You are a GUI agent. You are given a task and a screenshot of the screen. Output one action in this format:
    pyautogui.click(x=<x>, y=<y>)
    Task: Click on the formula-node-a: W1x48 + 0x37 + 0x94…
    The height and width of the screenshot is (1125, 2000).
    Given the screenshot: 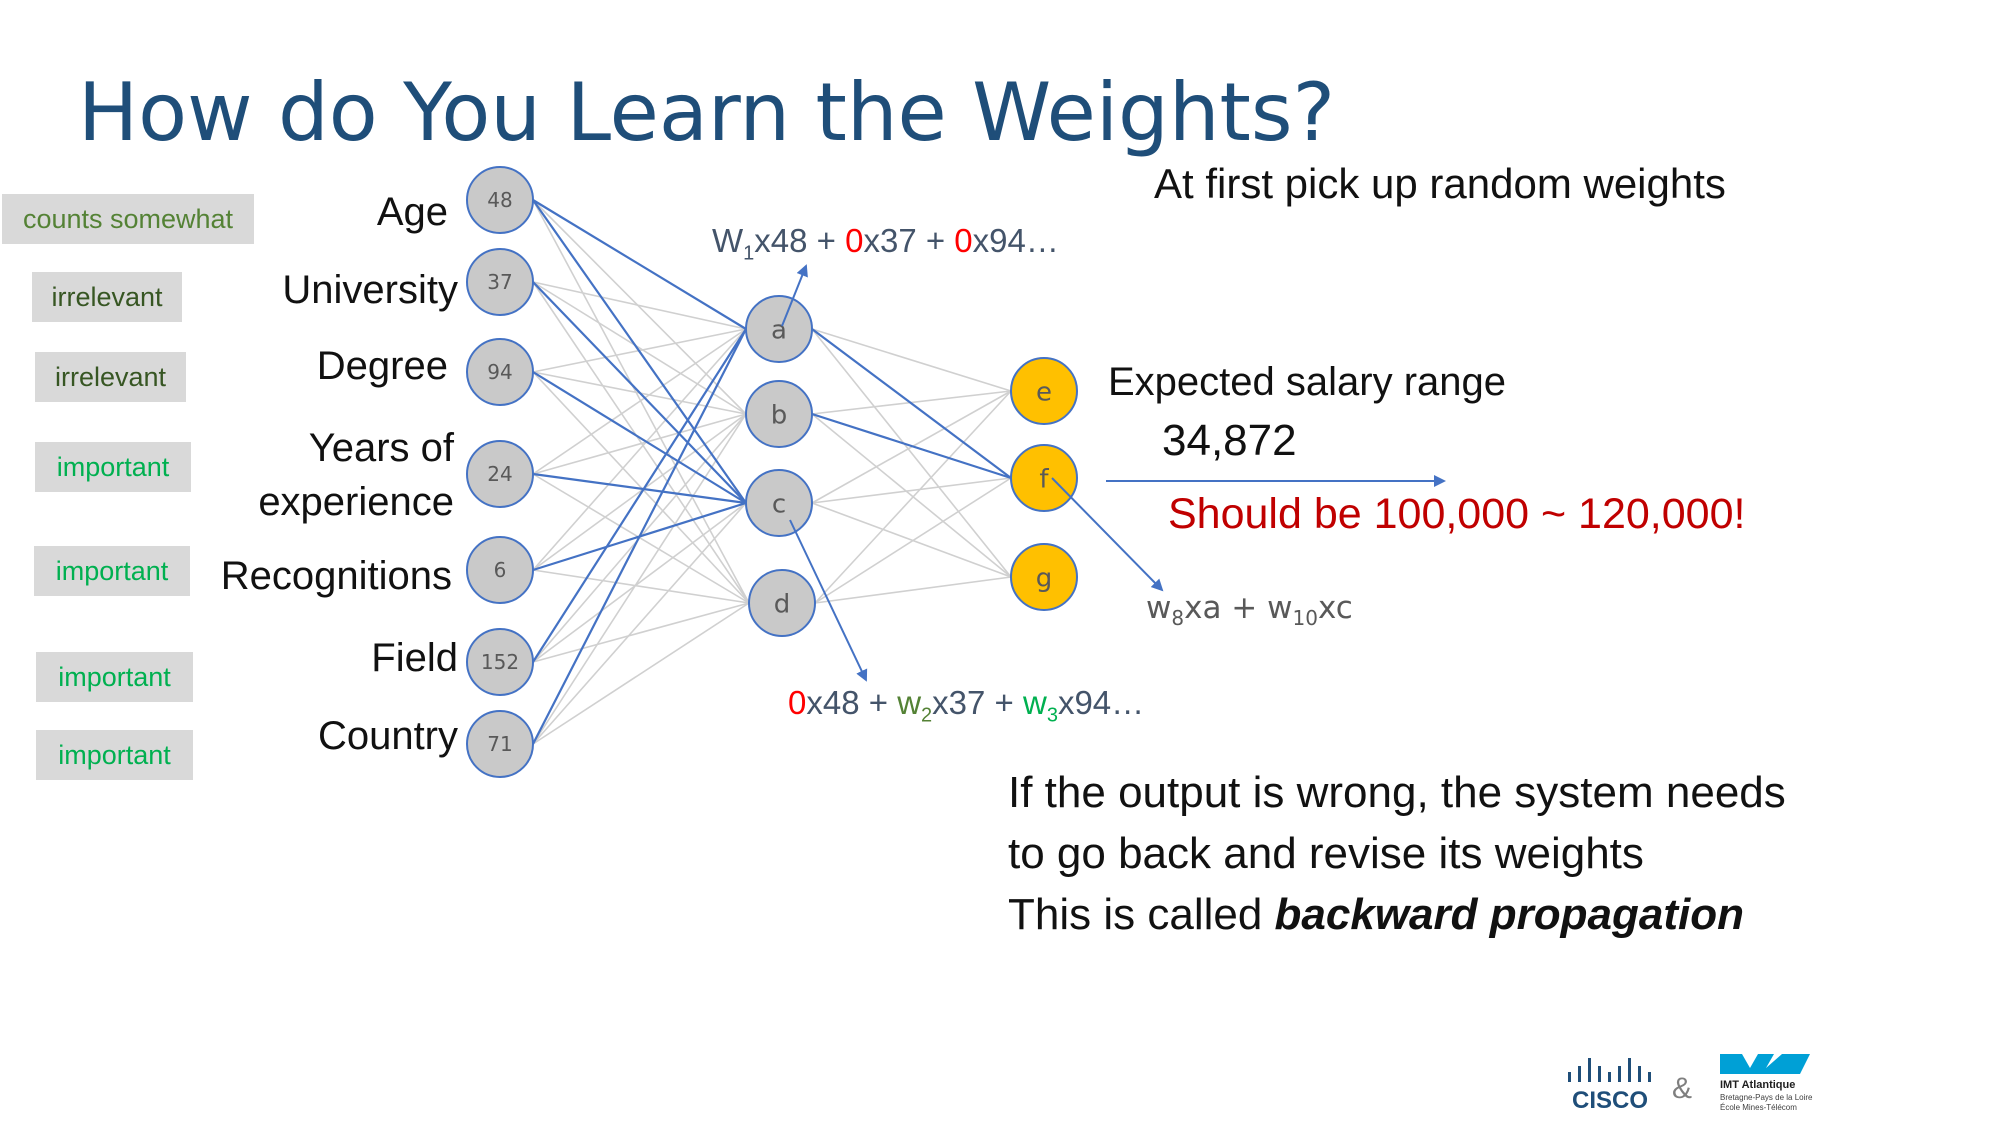 What is the action you would take?
    pyautogui.click(x=885, y=243)
    